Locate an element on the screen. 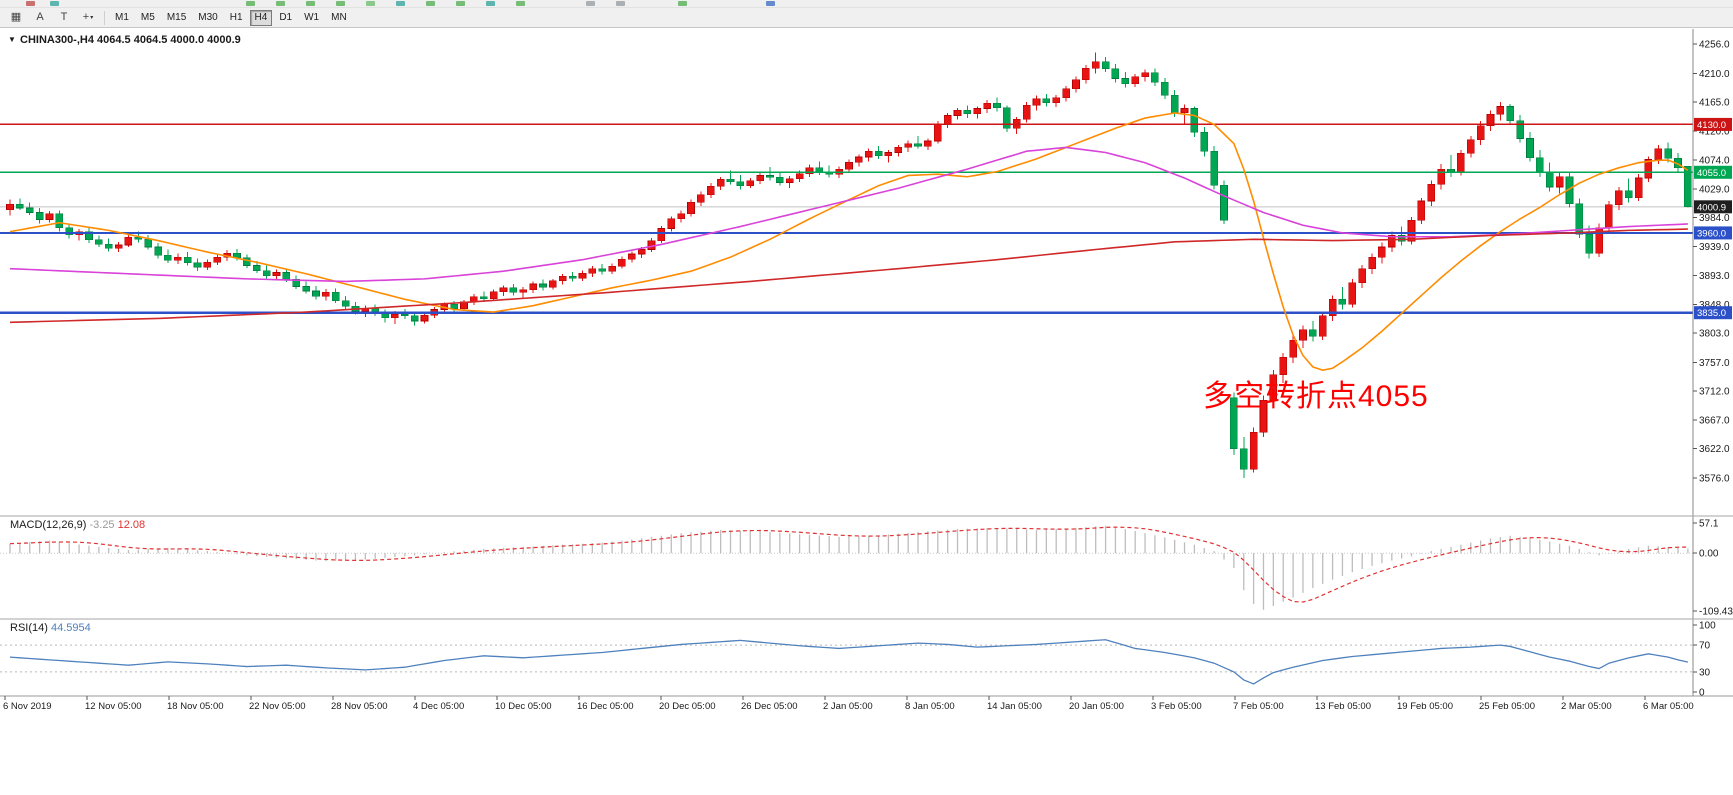  symbol-ohlc-title: CHINA300-,H4 4064.5 4064.5 4000.0 4000.9 is located at coordinates (130, 40).